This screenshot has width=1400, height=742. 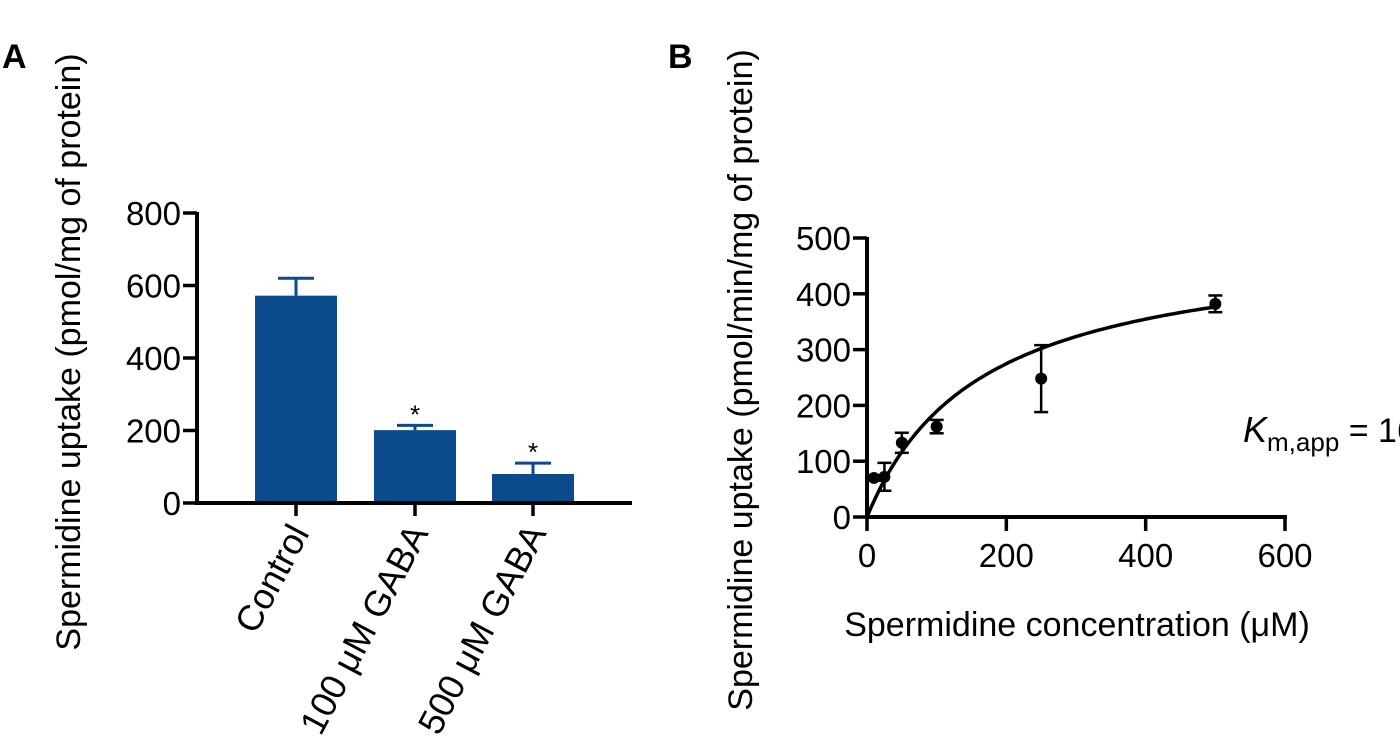 What do you see at coordinates (172, 503) in the screenshot?
I see `panel-a-y-tick-label: 0` at bounding box center [172, 503].